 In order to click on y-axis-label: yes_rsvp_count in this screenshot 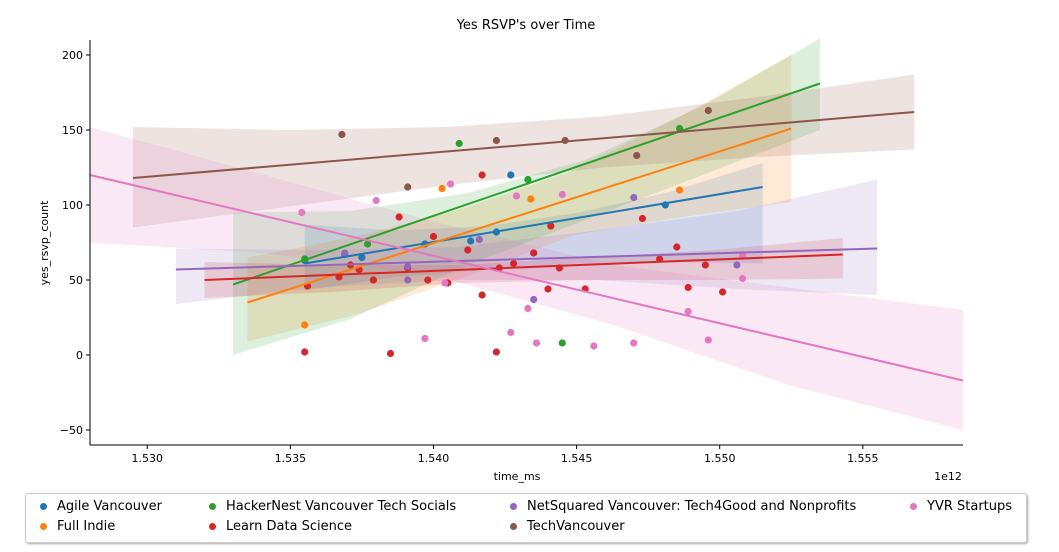, I will do `click(44, 242)`.